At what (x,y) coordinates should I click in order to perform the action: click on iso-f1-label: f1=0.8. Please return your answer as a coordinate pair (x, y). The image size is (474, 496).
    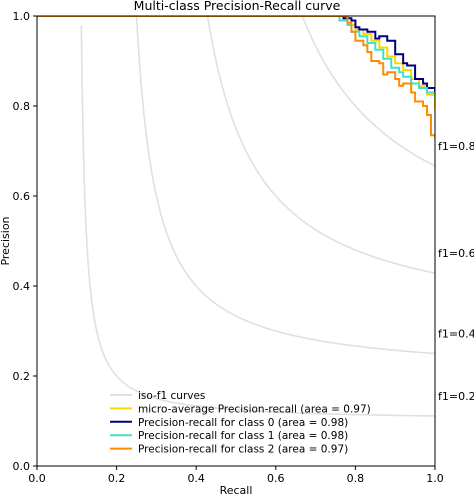
    Looking at the image, I should click on (456, 146).